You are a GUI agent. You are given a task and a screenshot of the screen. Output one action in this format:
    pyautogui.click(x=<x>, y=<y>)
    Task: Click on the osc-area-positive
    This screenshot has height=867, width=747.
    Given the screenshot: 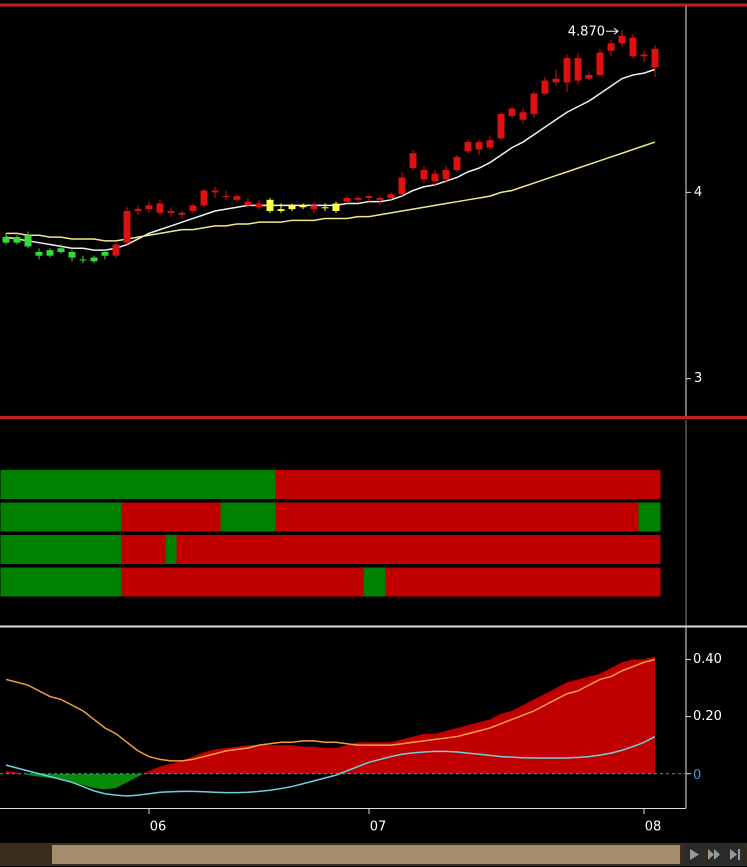 What is the action you would take?
    pyautogui.click(x=330, y=715)
    